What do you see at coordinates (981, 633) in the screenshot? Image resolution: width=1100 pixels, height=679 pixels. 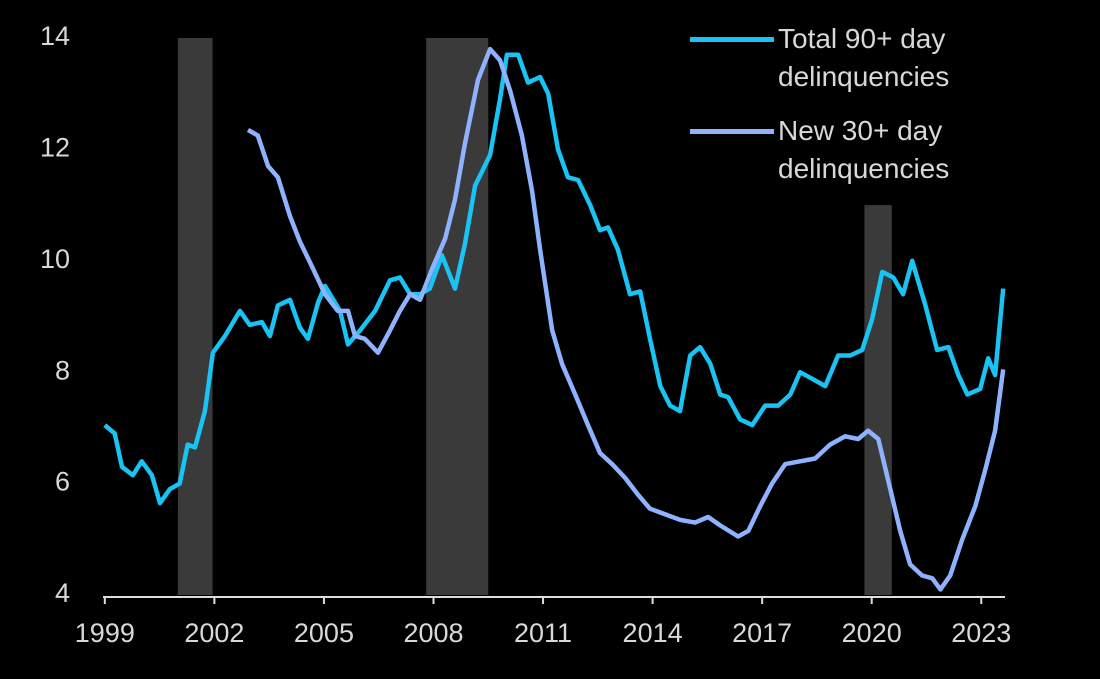 I see `x-tick-label: 2023` at bounding box center [981, 633].